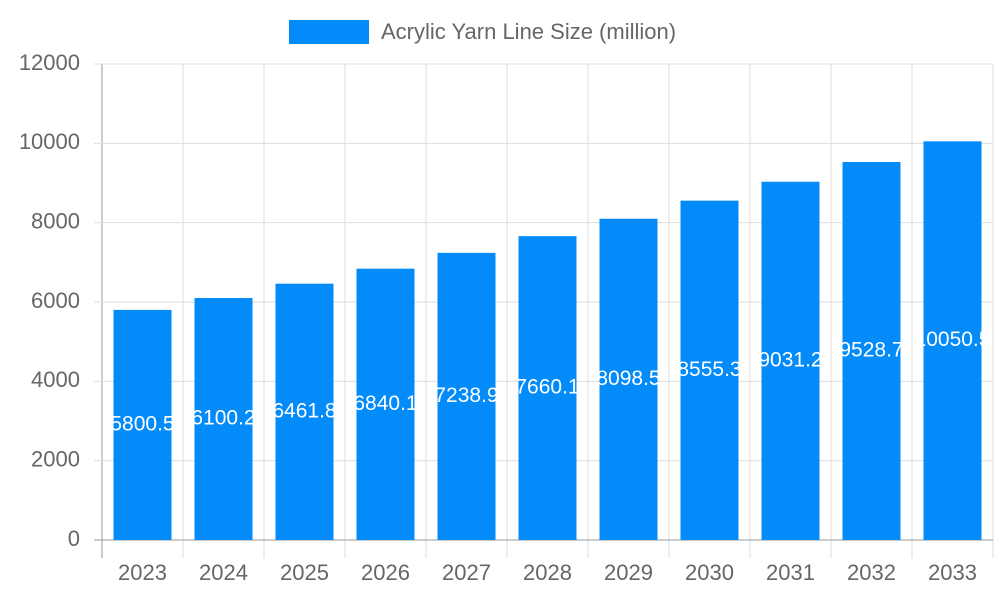 This screenshot has height=600, width=1000. Describe the element at coordinates (49, 62) in the screenshot. I see `y-tick-label: 12000` at that location.